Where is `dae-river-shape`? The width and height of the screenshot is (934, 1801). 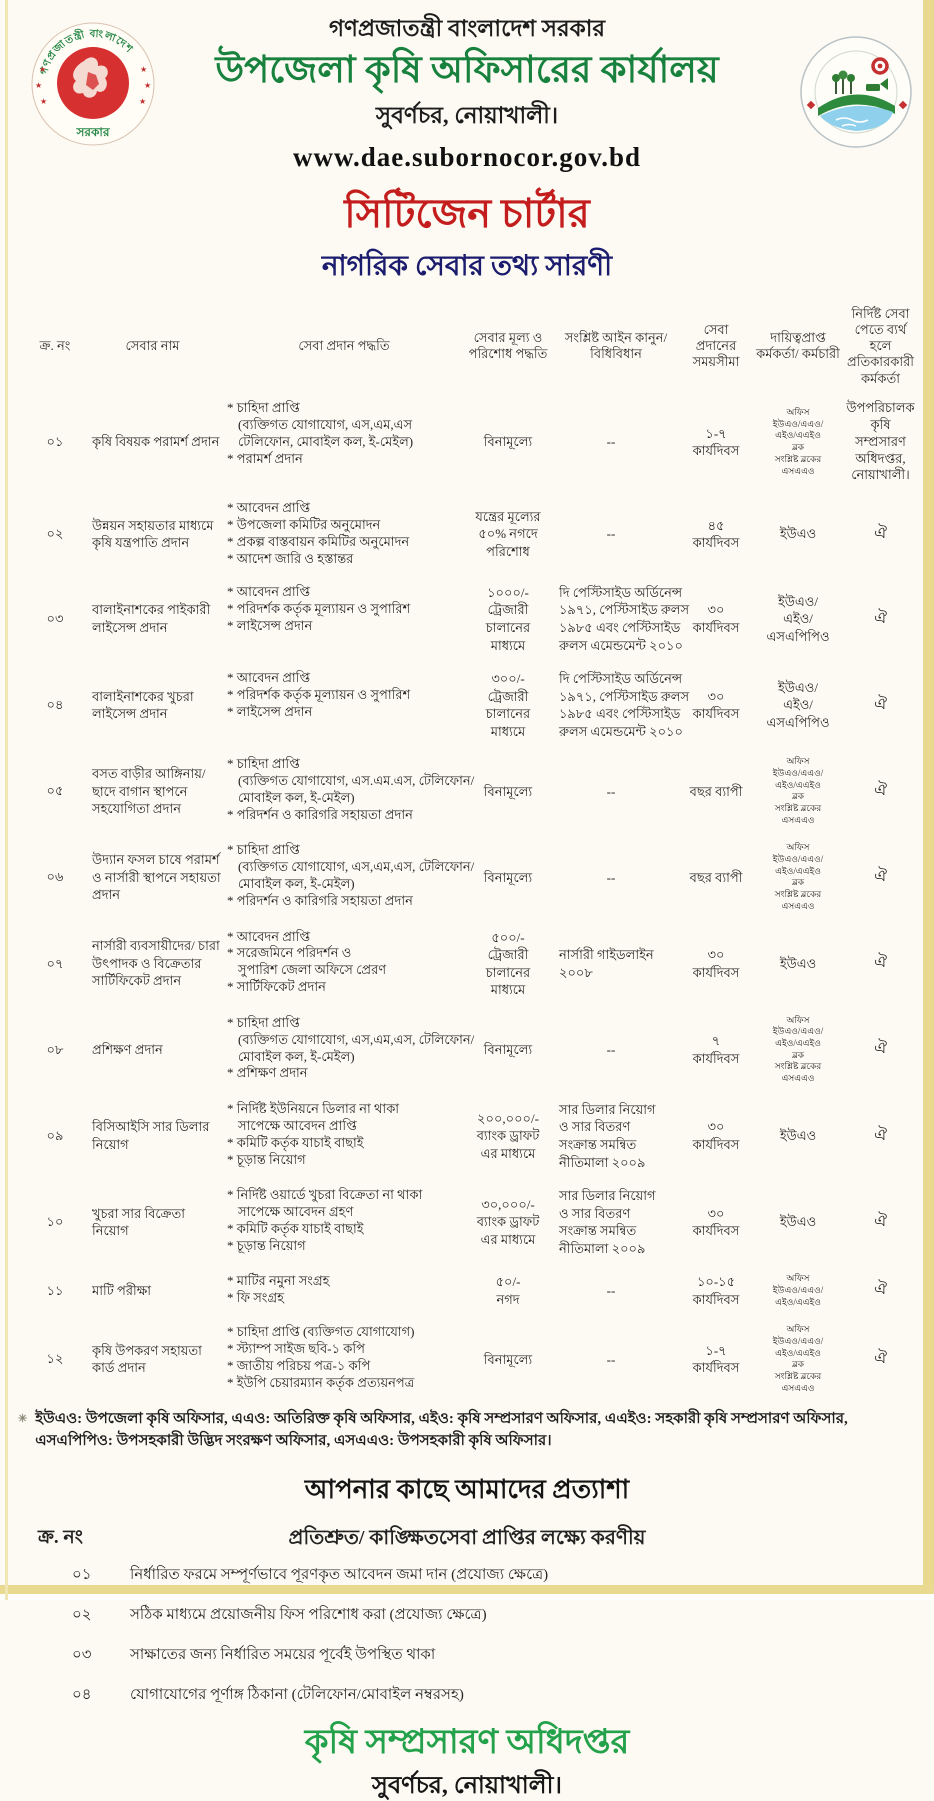 dae-river-shape is located at coordinates (856, 118).